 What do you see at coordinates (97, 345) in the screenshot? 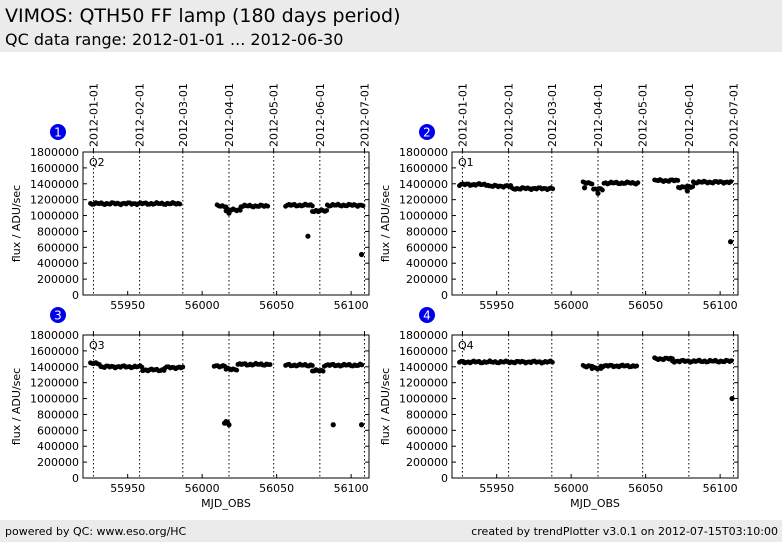
I see `panel-label: Q3` at bounding box center [97, 345].